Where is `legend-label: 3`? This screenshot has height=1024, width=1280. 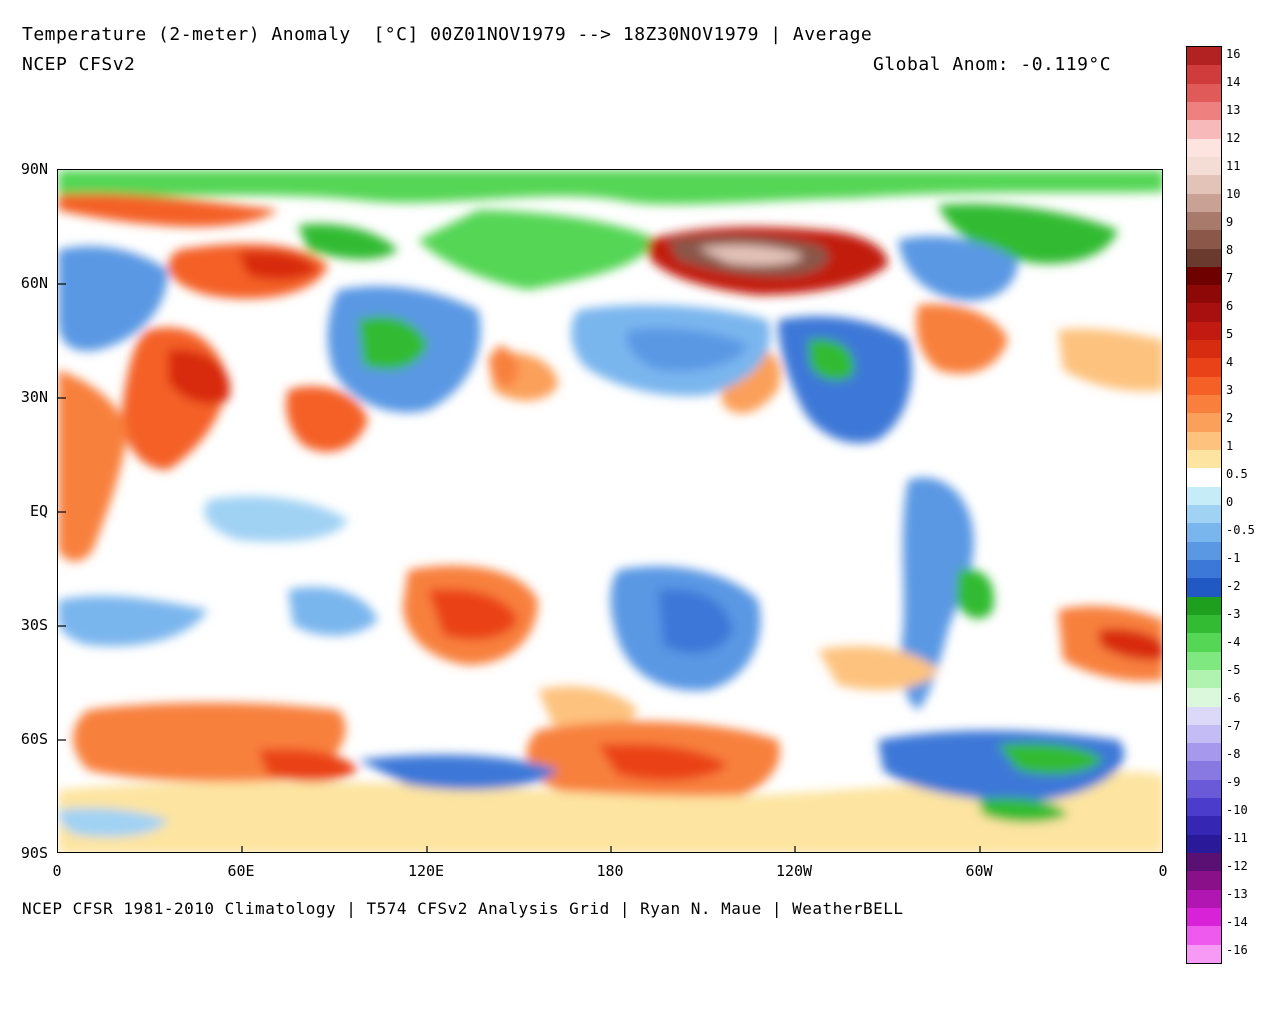
legend-label: 3 is located at coordinates (1230, 390).